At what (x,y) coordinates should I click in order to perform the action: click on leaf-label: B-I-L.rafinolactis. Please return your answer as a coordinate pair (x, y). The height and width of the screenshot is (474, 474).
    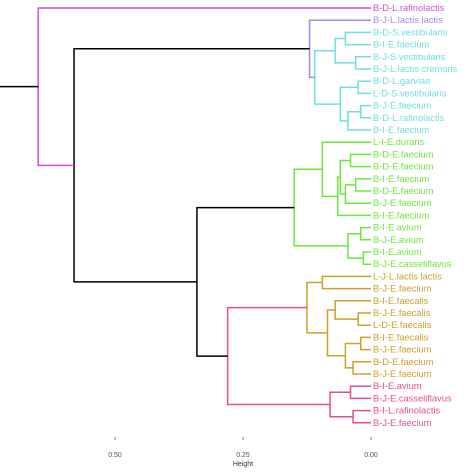
    Looking at the image, I should click on (407, 411).